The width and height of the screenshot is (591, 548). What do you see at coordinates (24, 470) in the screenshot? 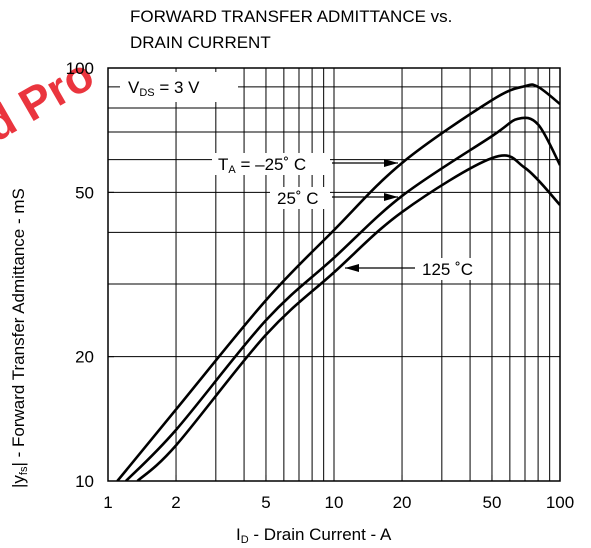
I see `y-axis-label-sub: fs` at bounding box center [24, 470].